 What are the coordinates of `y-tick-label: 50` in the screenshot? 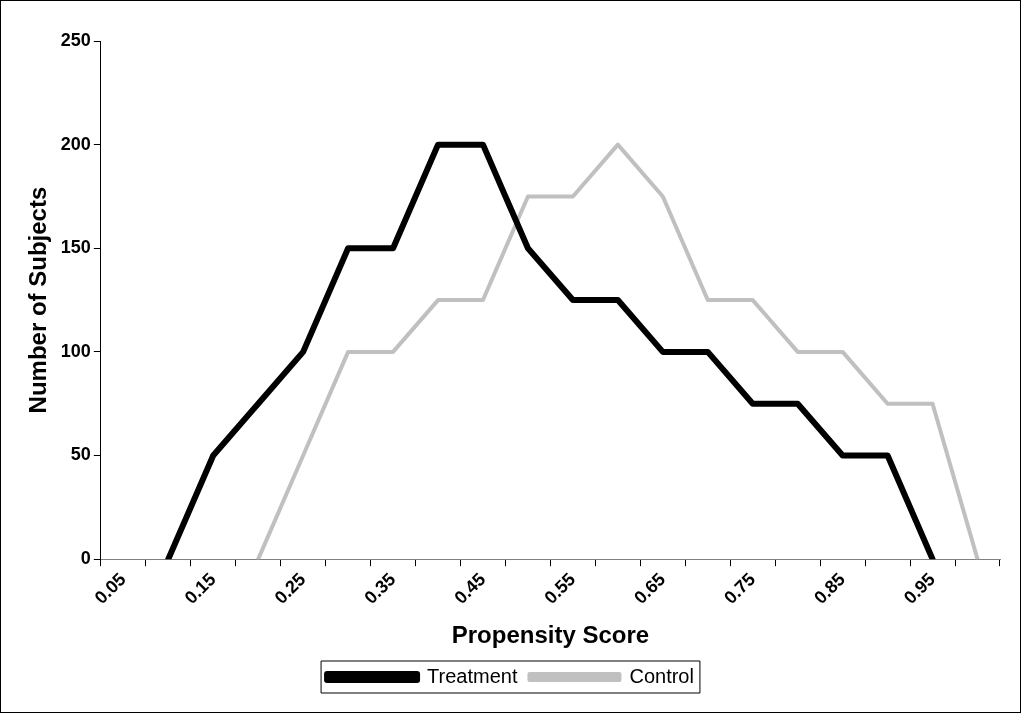 It's located at (80, 454).